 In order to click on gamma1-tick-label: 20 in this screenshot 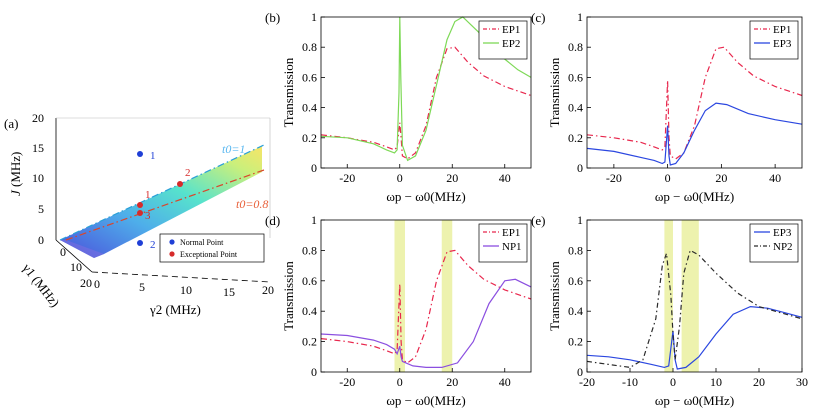, I will do `click(86, 283)`.